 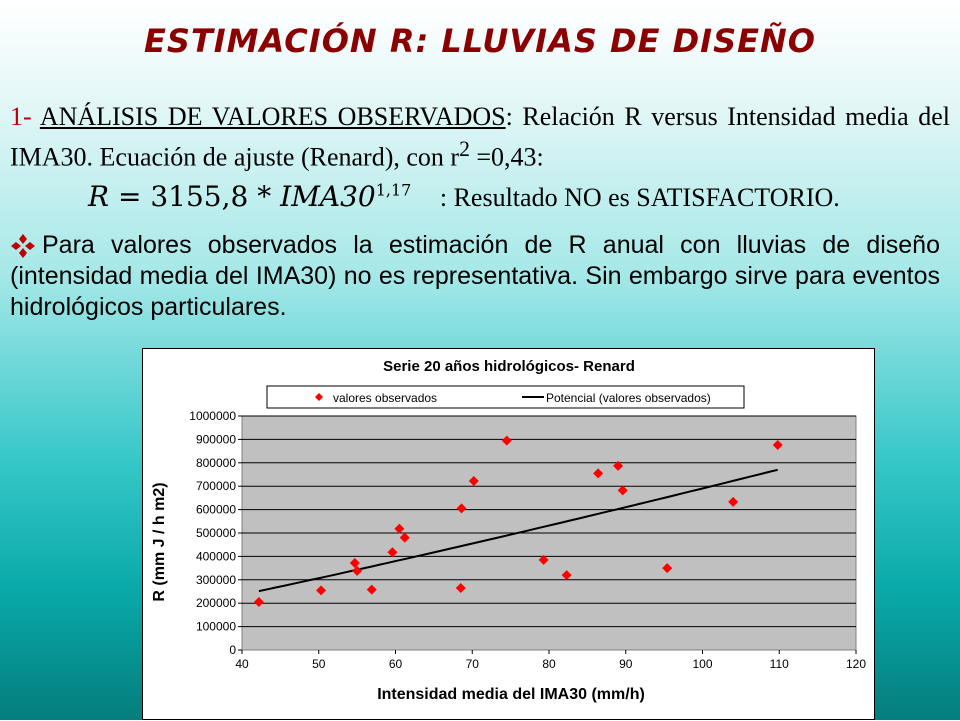 I want to click on x-axis-ticks: 40 50 60 70 80 90 100 110 120, so click(x=550, y=660).